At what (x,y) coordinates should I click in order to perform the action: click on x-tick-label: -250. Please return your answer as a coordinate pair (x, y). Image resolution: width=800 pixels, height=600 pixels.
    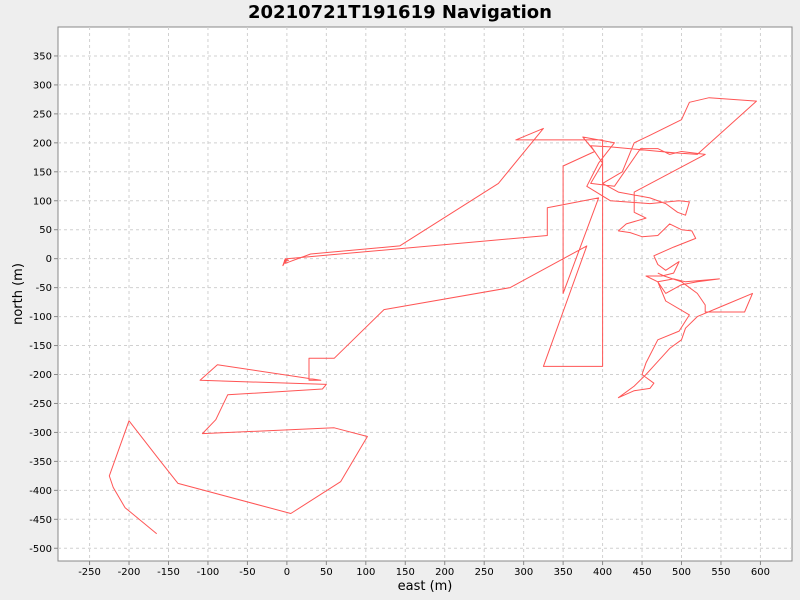
    Looking at the image, I should click on (89, 572).